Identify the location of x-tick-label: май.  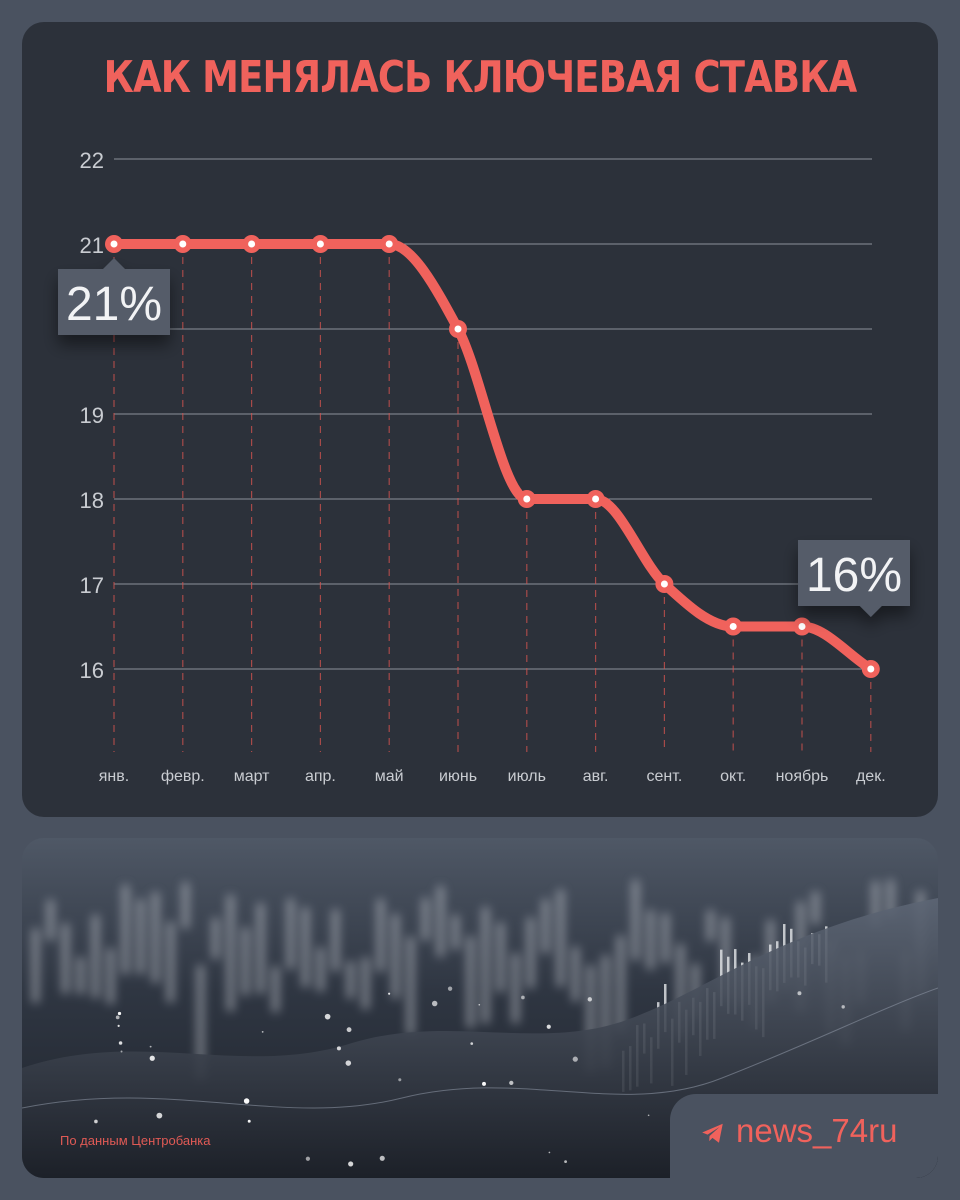
(389, 776).